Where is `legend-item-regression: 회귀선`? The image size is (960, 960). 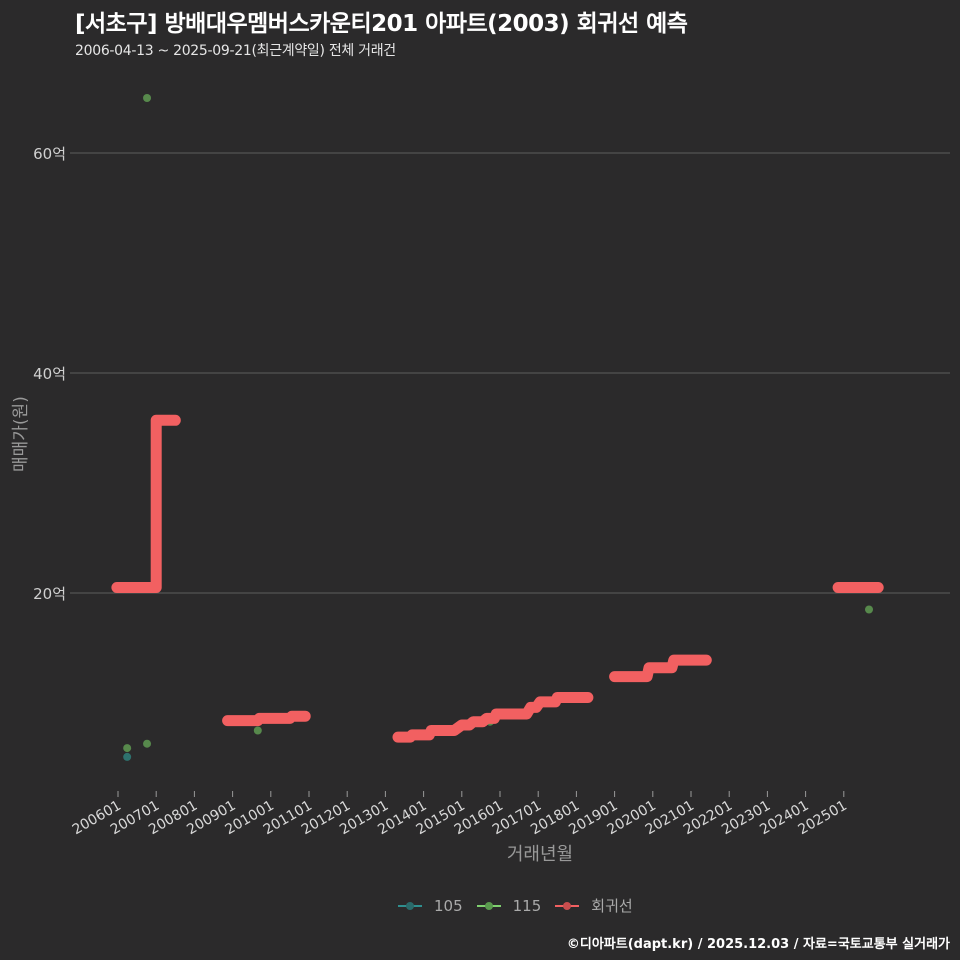 legend-item-regression: 회귀선 is located at coordinates (594, 905).